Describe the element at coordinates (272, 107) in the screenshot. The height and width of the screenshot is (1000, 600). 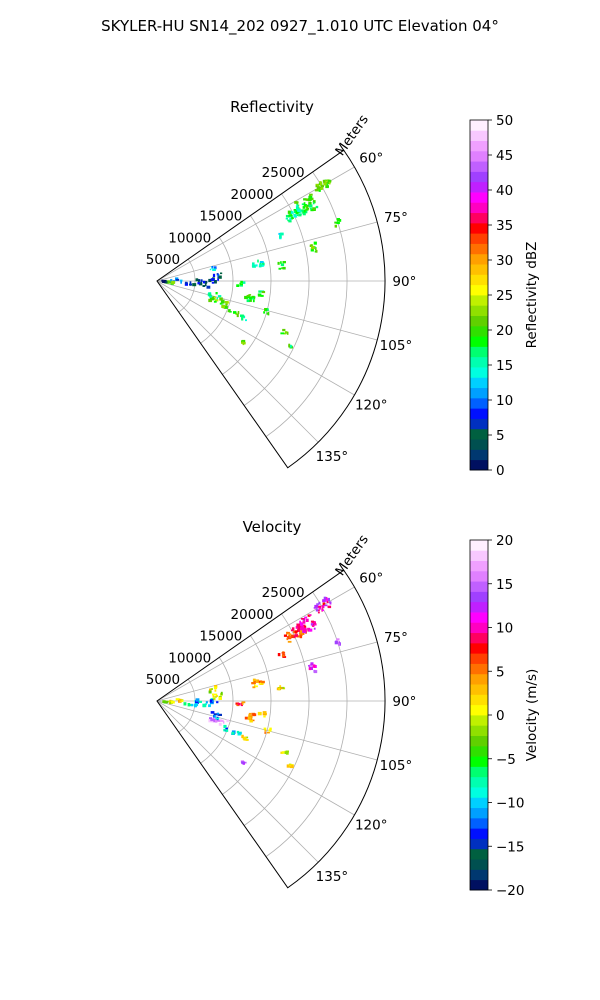
I see `panel-title: Reflectivity` at that location.